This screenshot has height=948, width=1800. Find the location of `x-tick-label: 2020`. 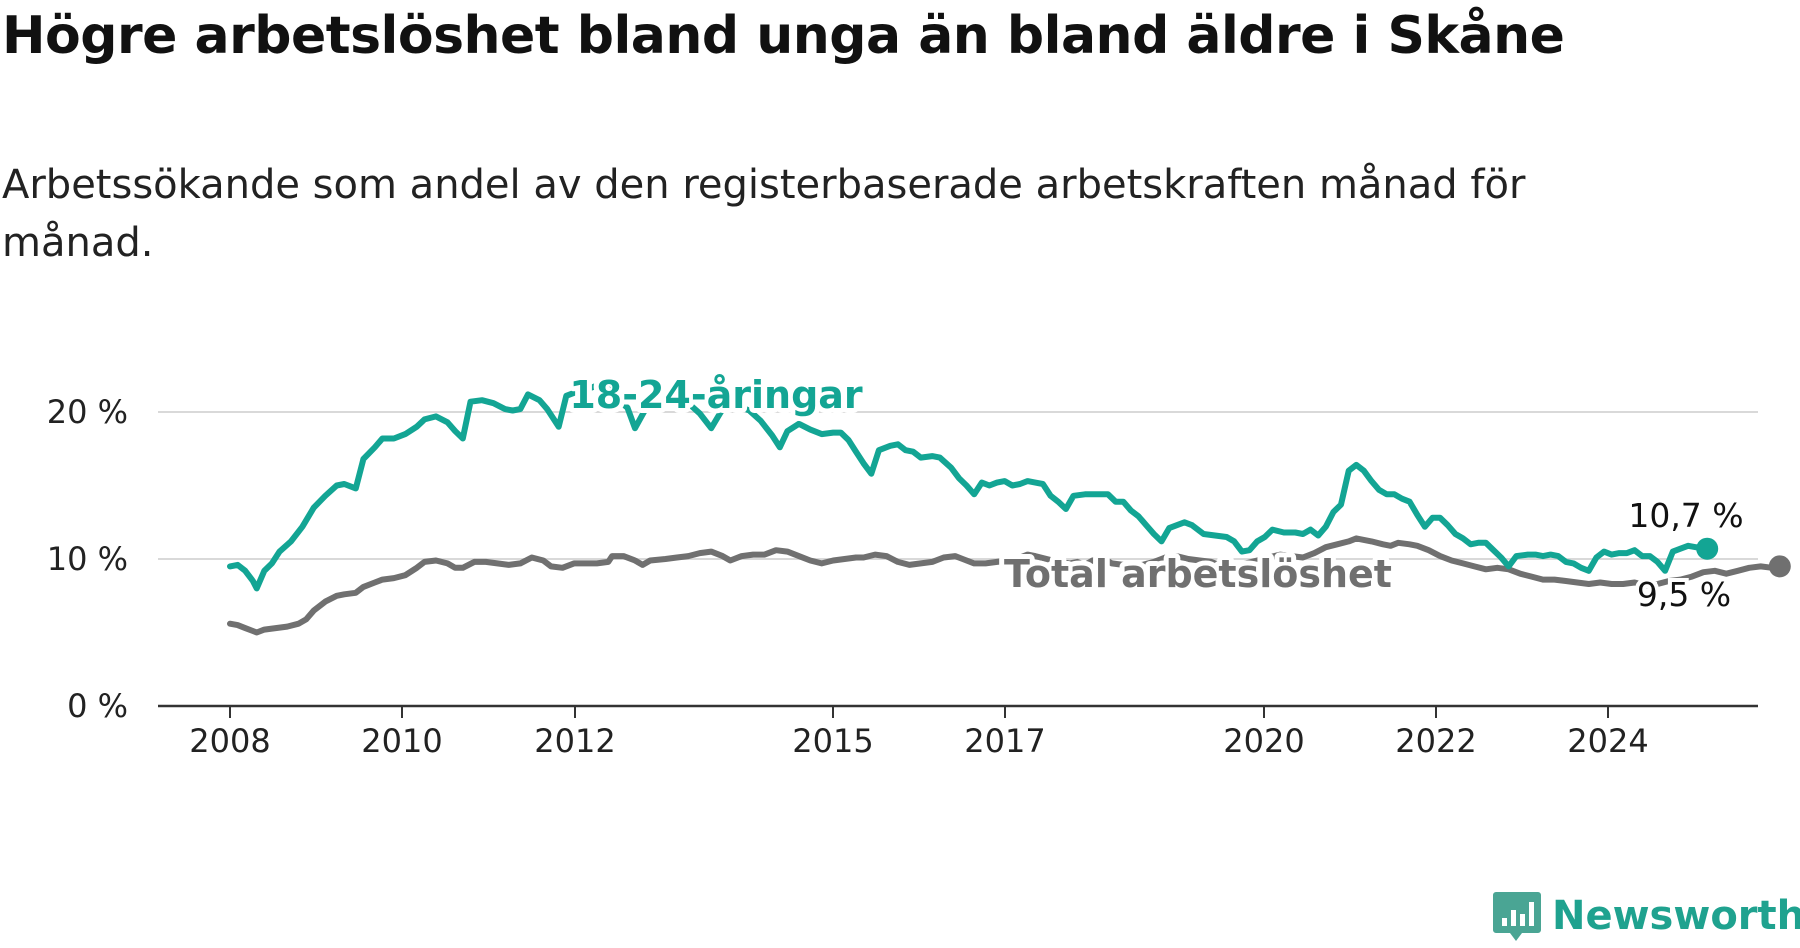

x-tick-label: 2020 is located at coordinates (1263, 741).